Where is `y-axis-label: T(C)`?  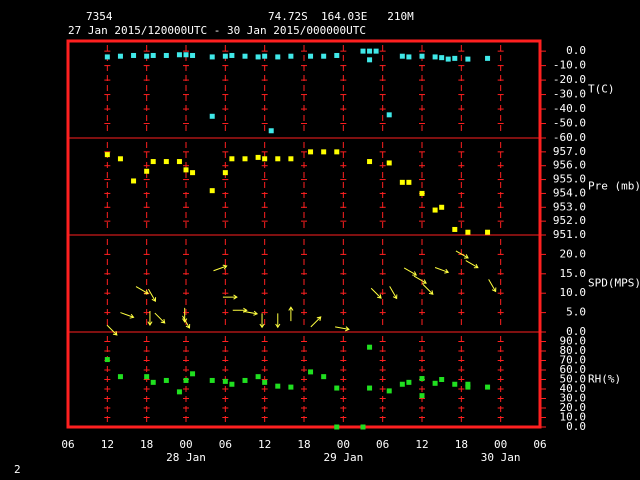
y-axis-label: T(C) is located at coordinates (601, 89).